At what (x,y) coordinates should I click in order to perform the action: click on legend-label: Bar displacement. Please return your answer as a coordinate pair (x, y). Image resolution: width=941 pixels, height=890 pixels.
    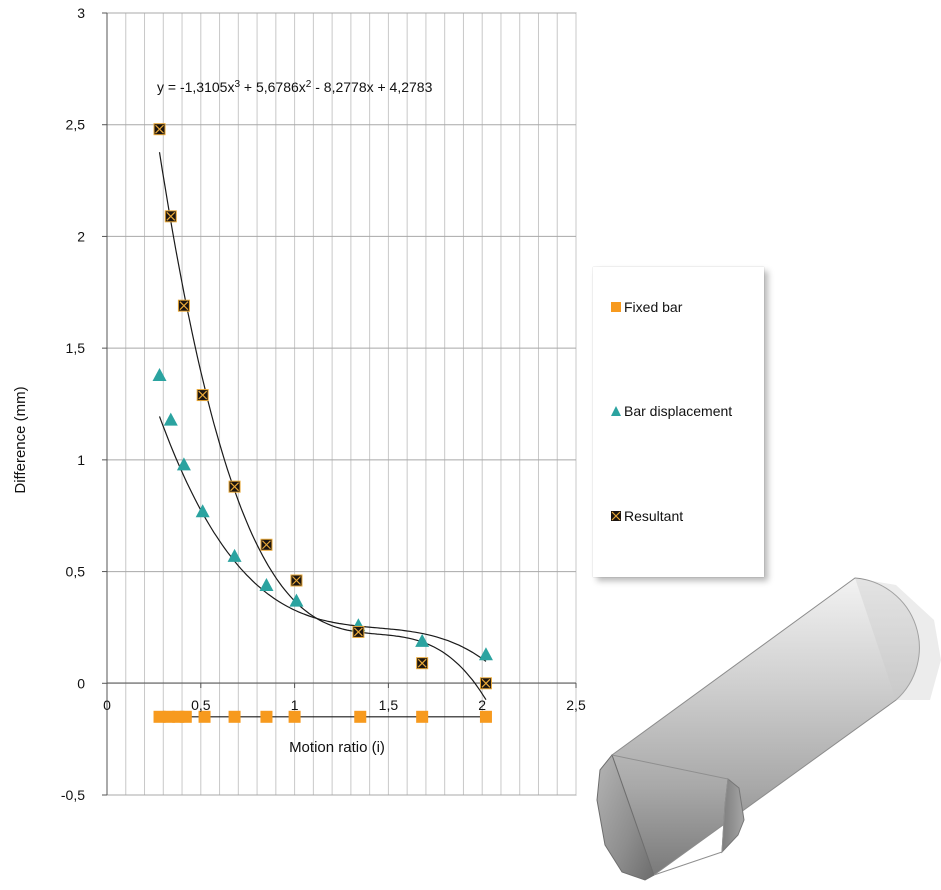
    Looking at the image, I should click on (678, 411).